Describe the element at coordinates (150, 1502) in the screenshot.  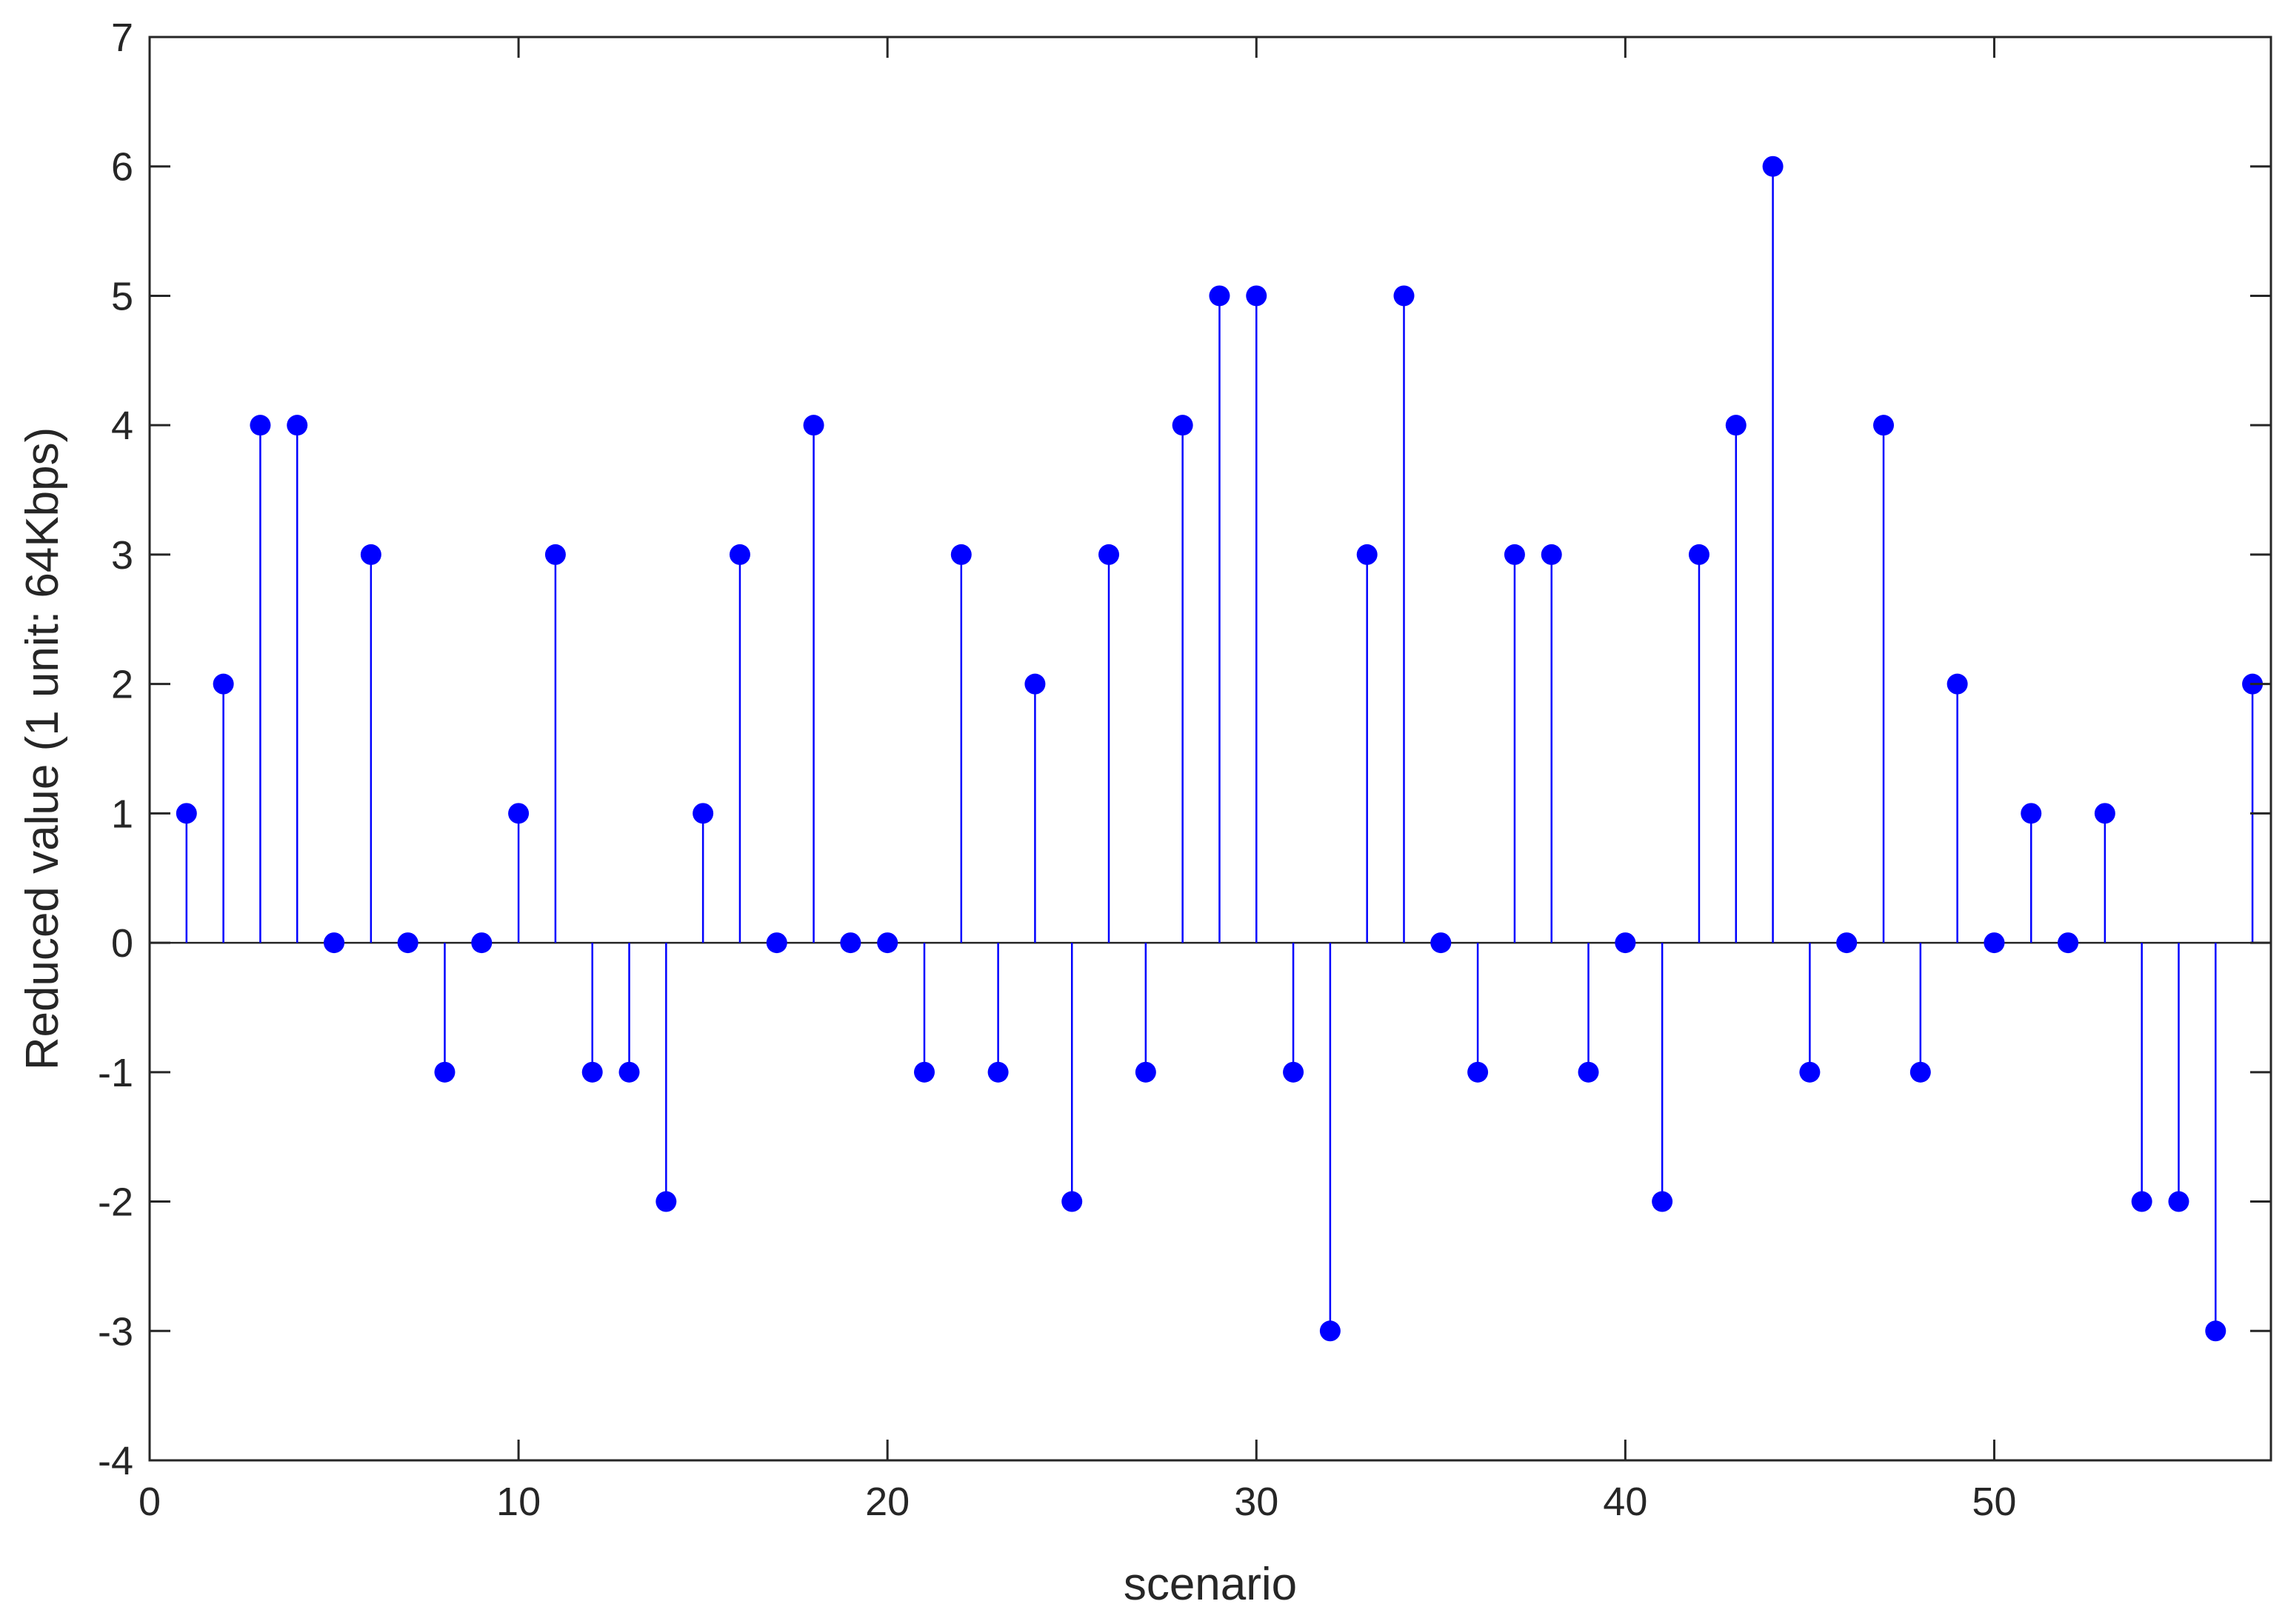
I see `x-tick-label: 0` at that location.